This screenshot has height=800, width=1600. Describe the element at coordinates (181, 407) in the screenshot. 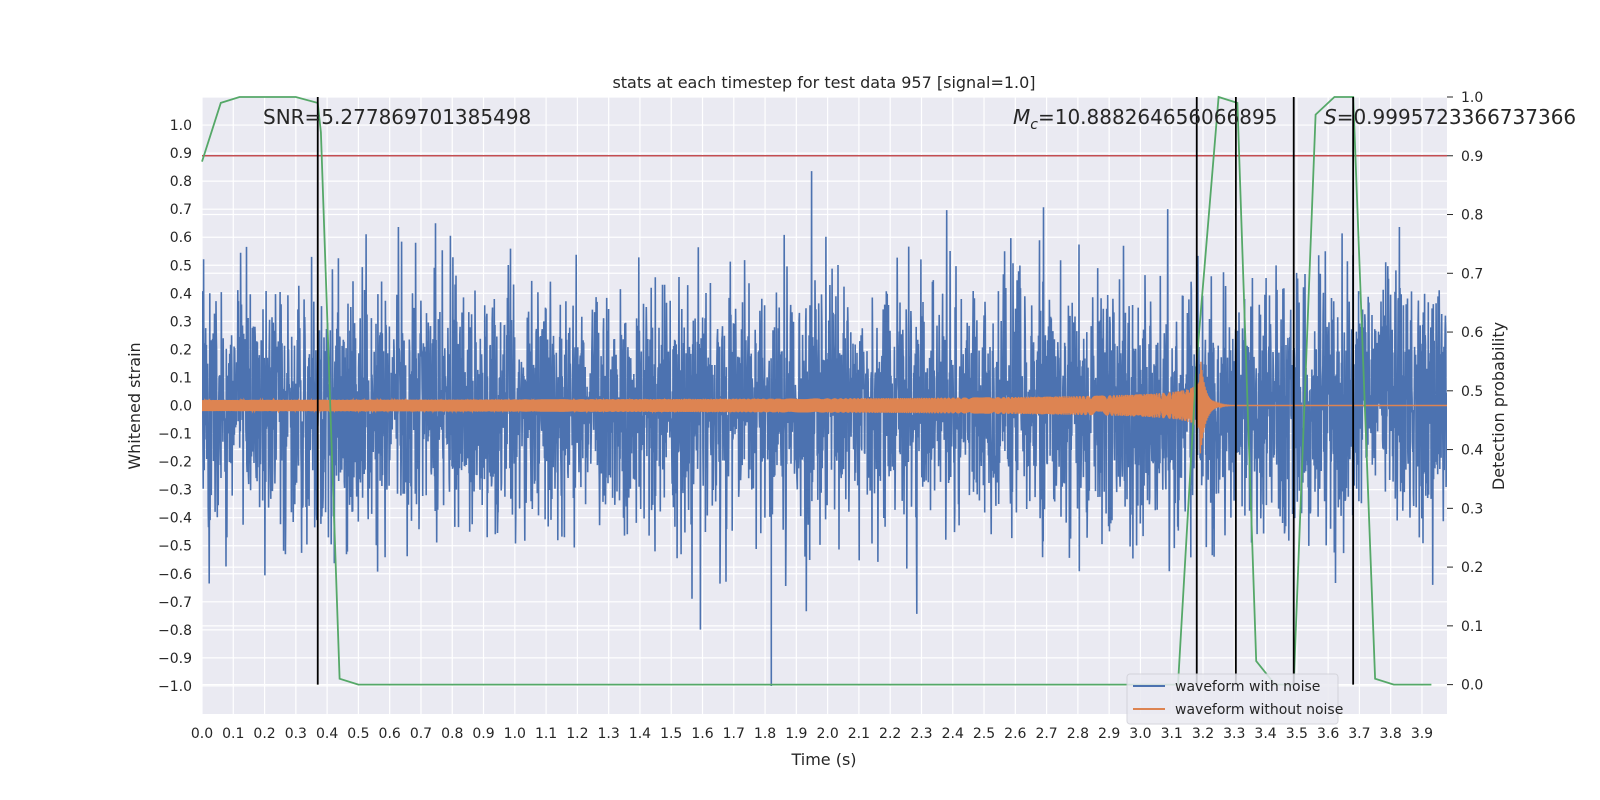

I see `y-tick-label: 0.0` at that location.